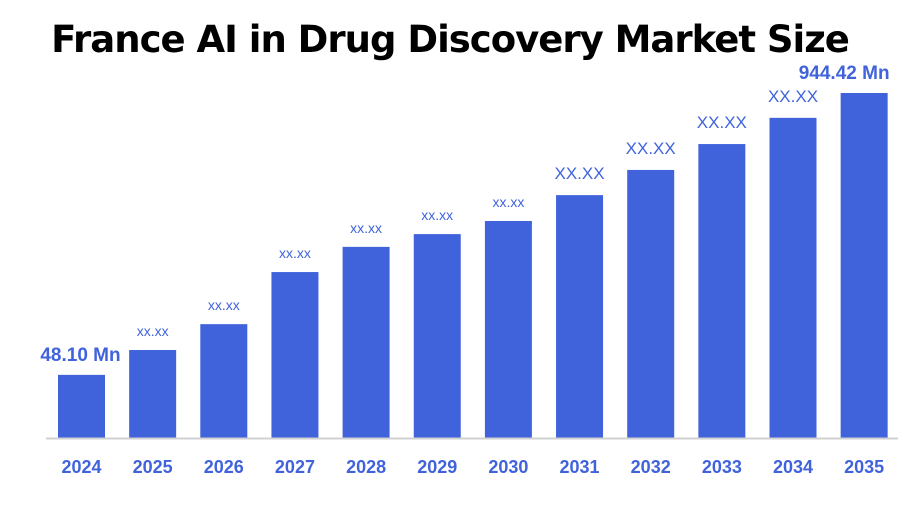 The height and width of the screenshot is (525, 900). I want to click on x-tick-label-2028: 2028, so click(366, 467).